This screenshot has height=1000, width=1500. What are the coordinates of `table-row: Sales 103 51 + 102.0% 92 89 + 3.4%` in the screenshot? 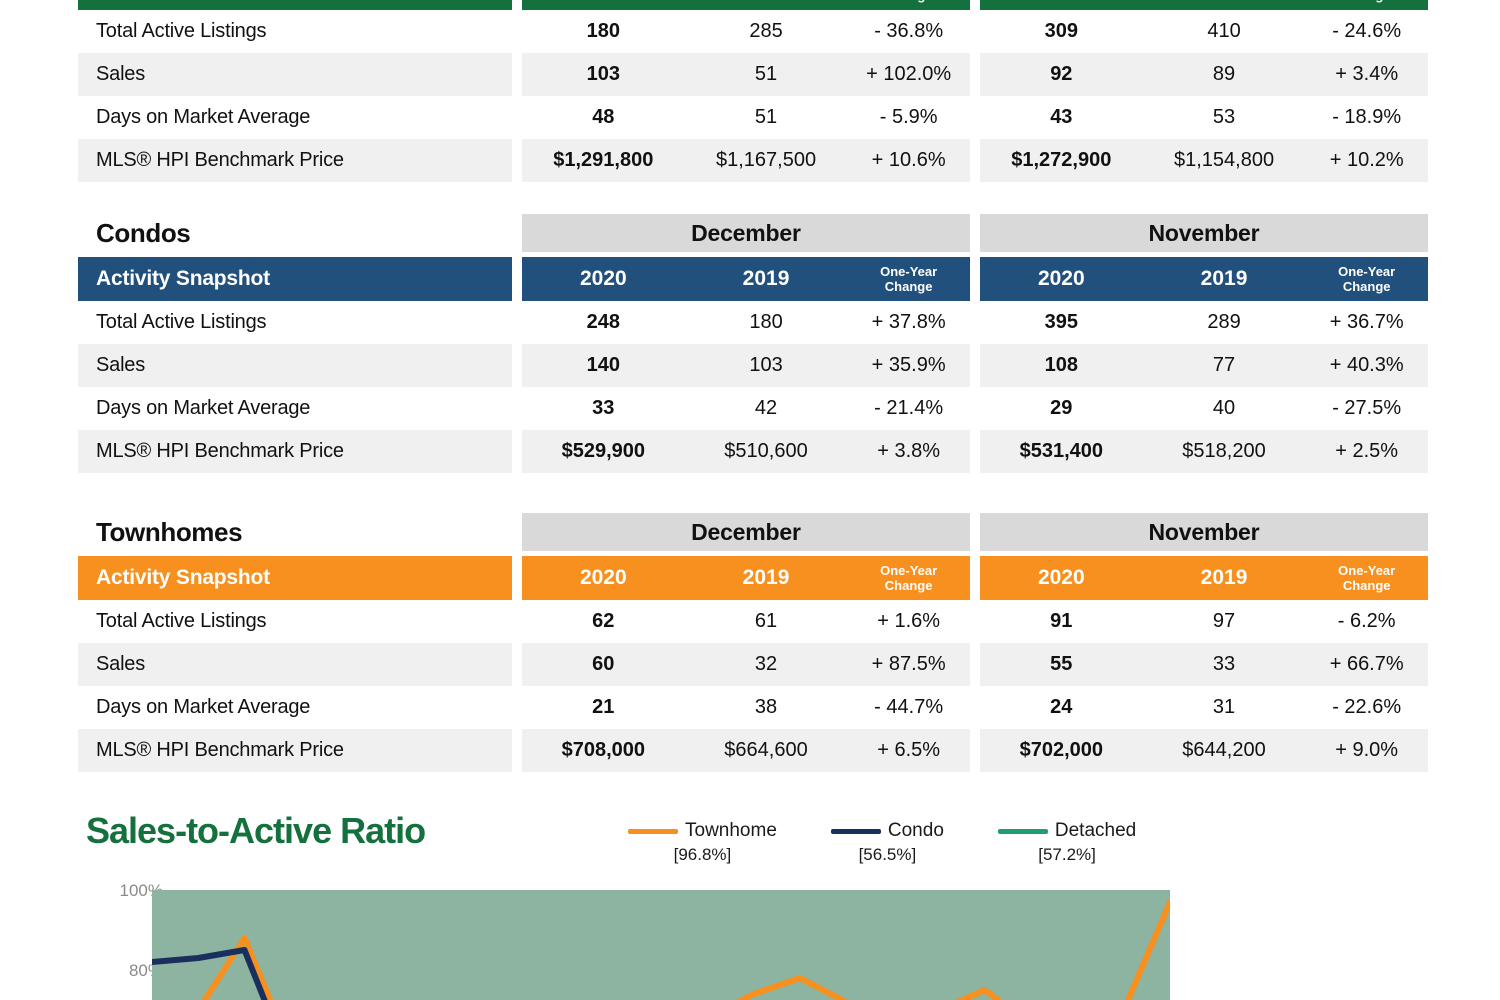 It's located at (753, 74).